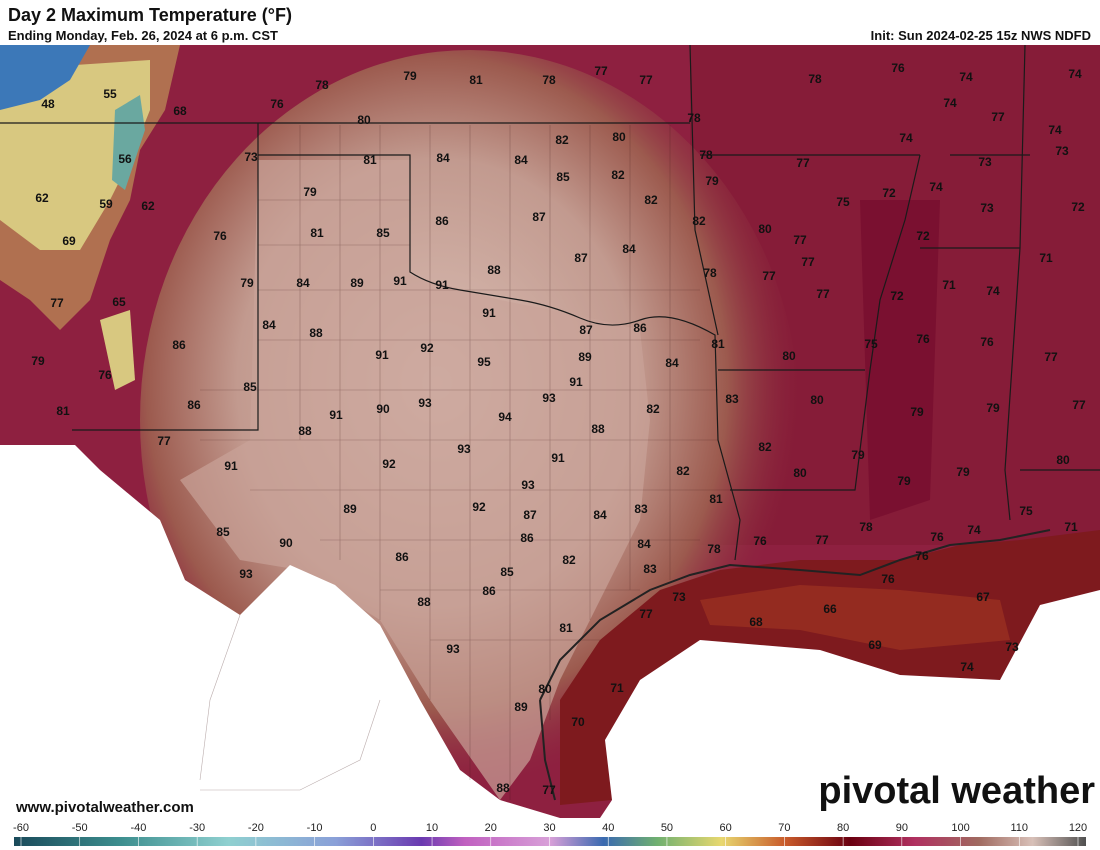 This screenshot has height=850, width=1100. I want to click on temperature-label: 56, so click(125, 159).